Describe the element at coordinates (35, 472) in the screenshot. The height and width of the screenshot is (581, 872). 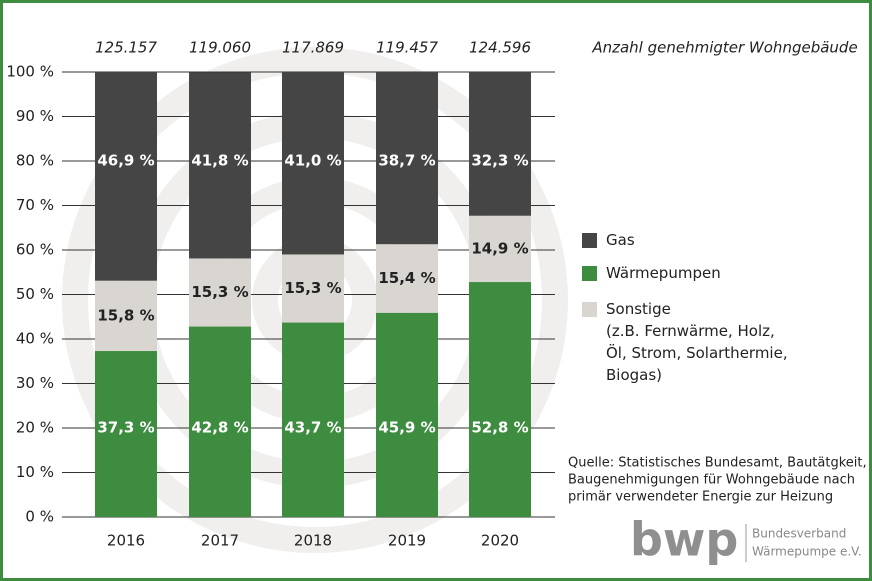
I see `y-tick-label: 10 %` at that location.